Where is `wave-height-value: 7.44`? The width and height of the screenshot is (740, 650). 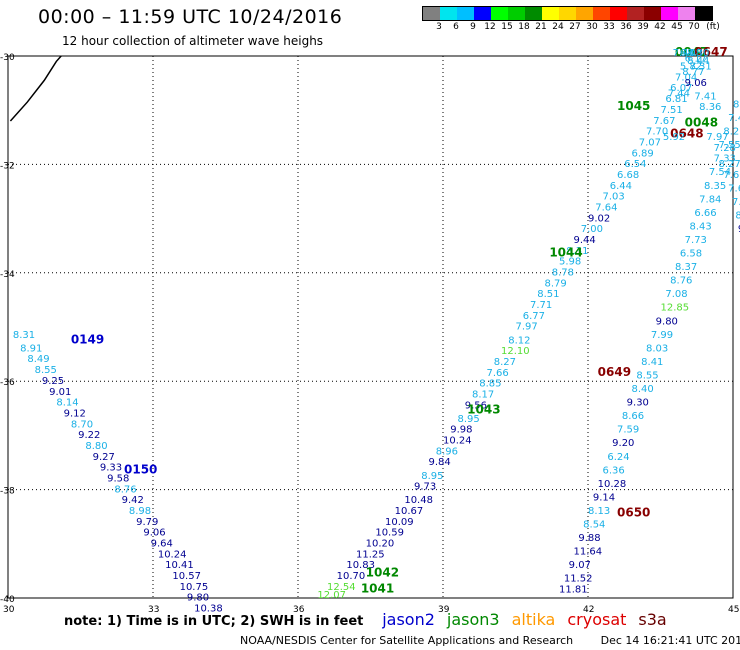
wave-height-value: 7.44 is located at coordinates (684, 53).